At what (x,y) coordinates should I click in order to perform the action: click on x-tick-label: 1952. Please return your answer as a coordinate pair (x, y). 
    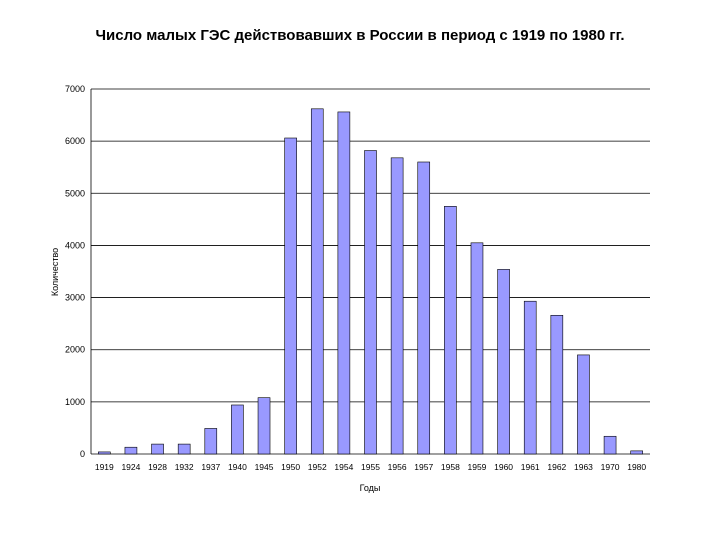
    Looking at the image, I should click on (317, 467).